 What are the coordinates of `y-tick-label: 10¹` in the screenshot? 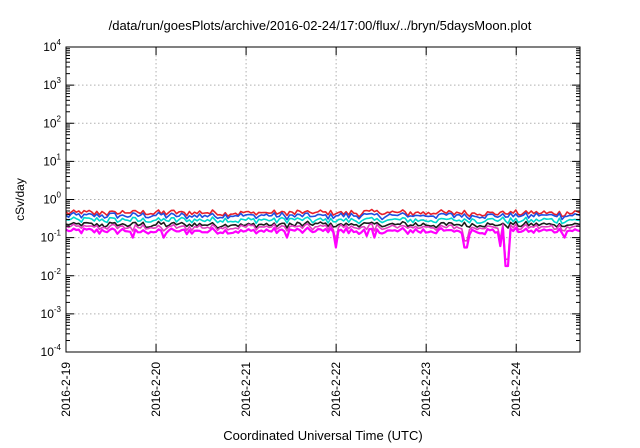 It's located at (52, 160).